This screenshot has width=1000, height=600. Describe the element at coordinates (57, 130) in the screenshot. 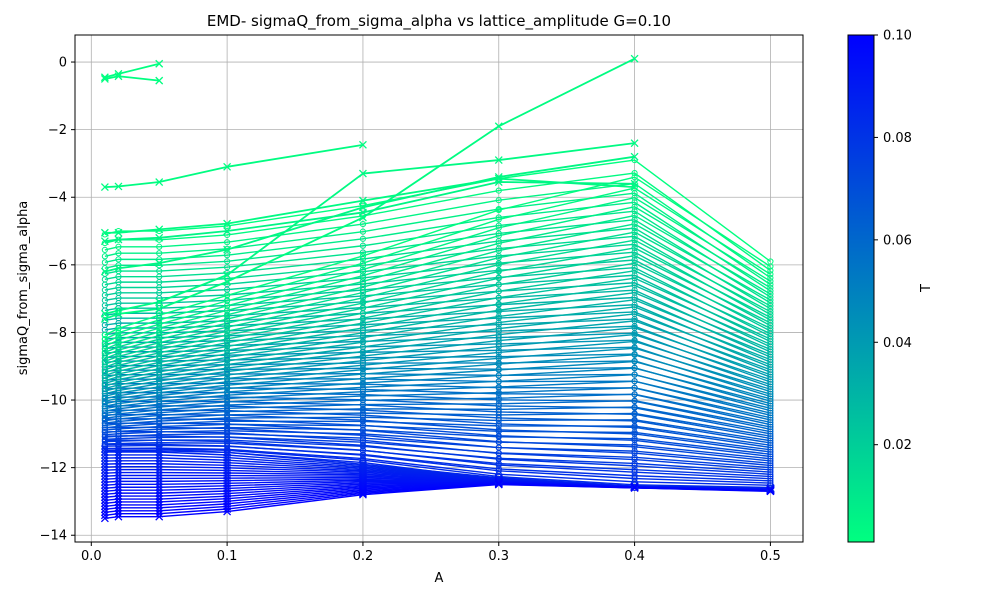

I see `y-tick-label: −2` at that location.